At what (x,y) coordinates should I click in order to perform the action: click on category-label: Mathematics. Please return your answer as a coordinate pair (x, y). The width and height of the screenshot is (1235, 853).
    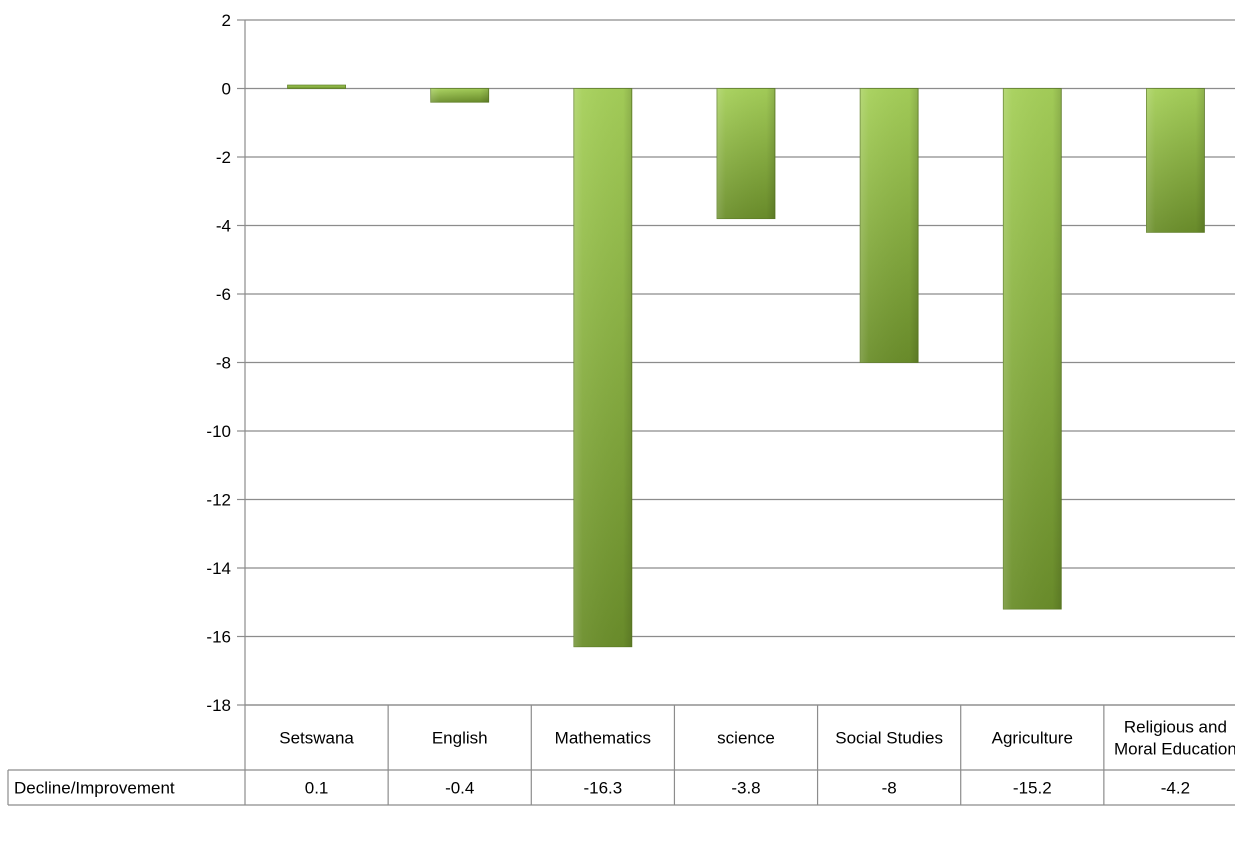
    Looking at the image, I should click on (603, 738).